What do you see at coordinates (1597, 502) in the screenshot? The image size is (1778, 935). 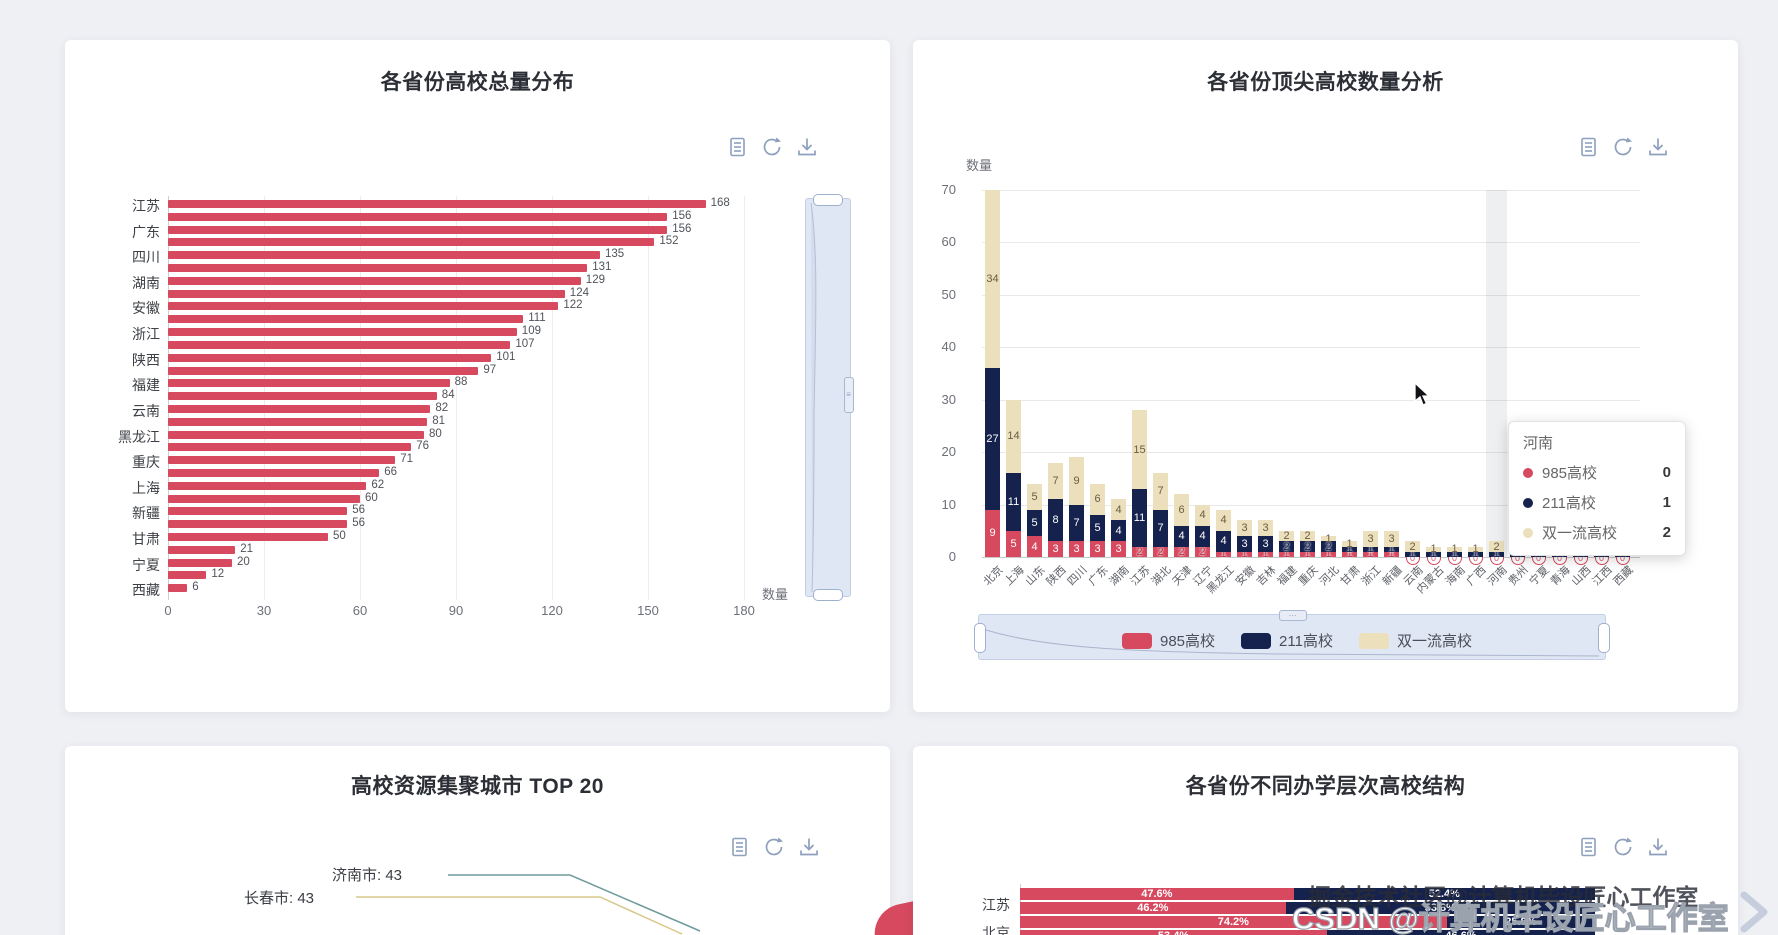 I see `tooltip-row-211: 211高校 1` at bounding box center [1597, 502].